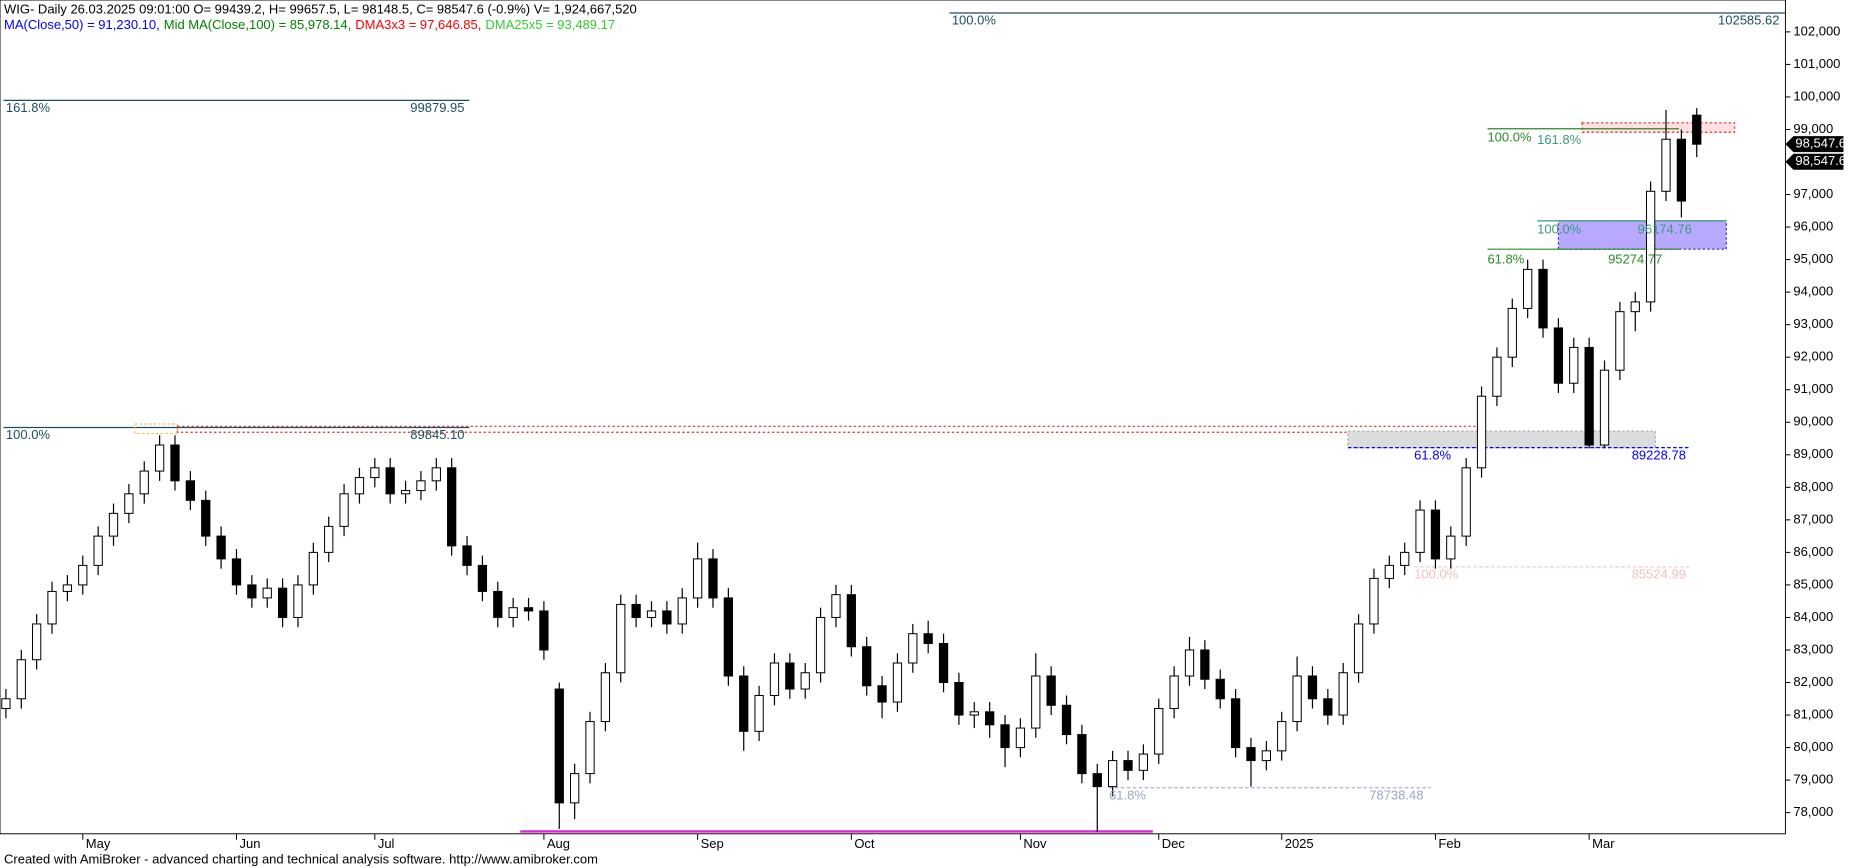  Describe the element at coordinates (1748, 20) in the screenshot. I see `annotation: 102585.62` at that location.